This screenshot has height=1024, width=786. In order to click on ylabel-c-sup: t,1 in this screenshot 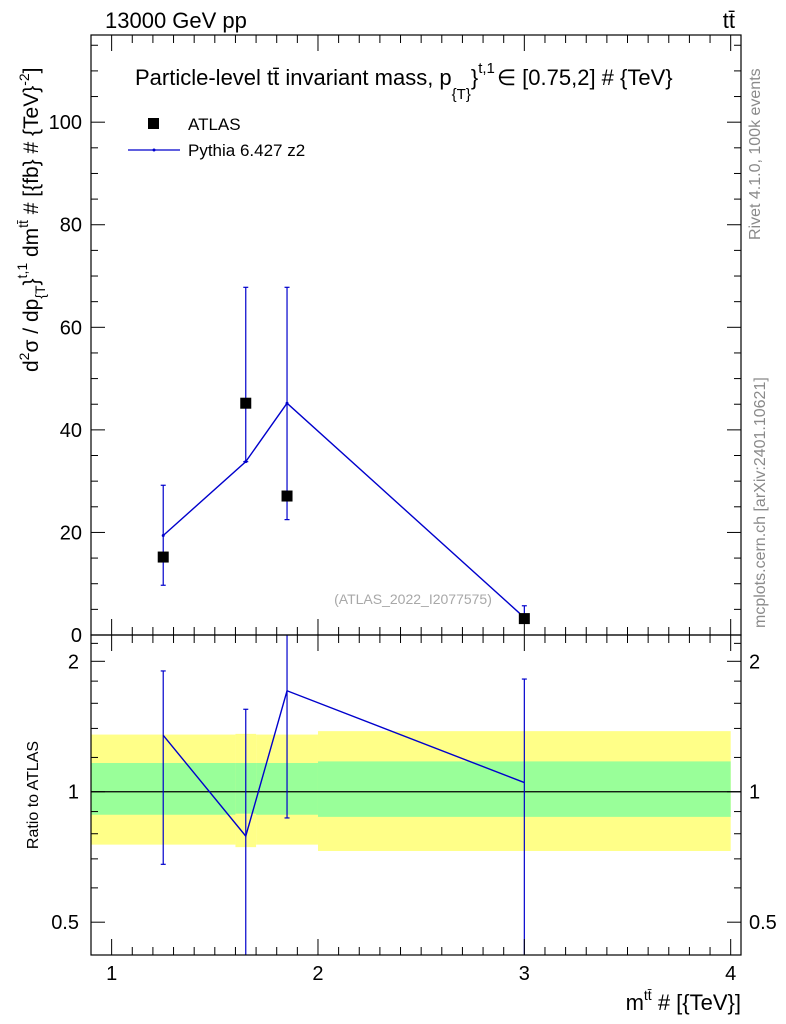, I will do `click(22, 271)`.